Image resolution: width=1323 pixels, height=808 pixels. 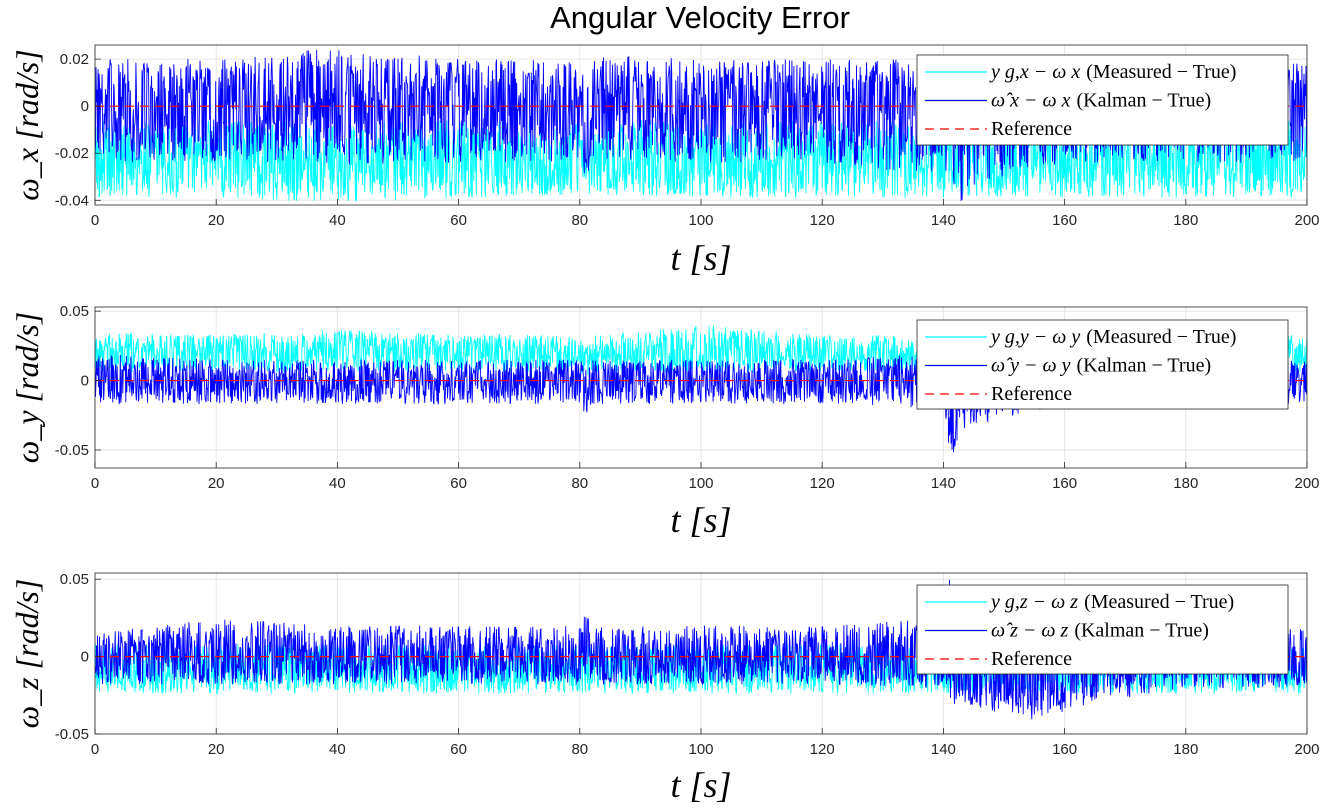 I want to click on y-axis-label: ω_z [rad/s], so click(x=27, y=654).